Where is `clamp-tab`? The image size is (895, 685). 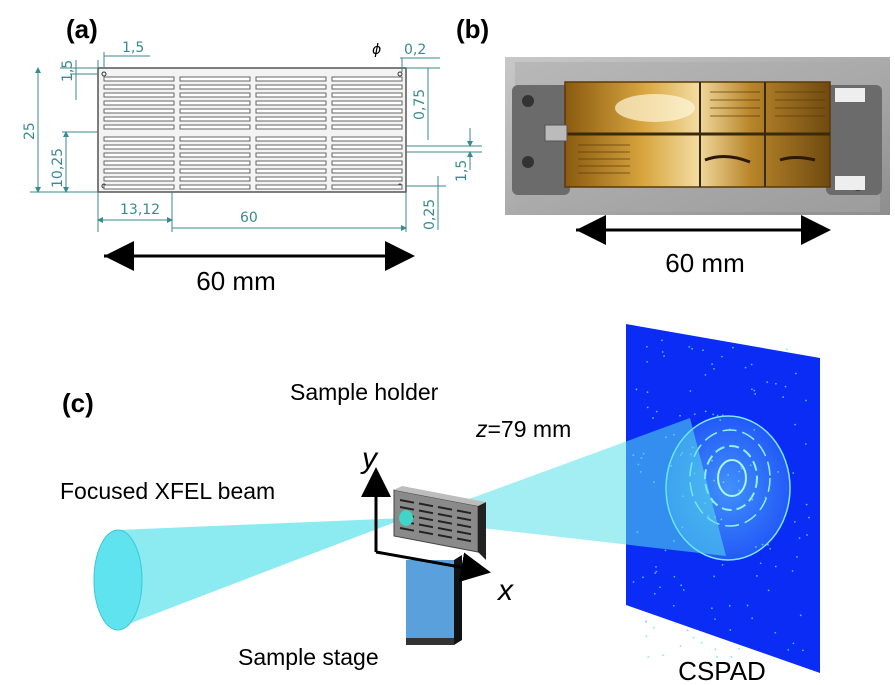 clamp-tab is located at coordinates (850, 95).